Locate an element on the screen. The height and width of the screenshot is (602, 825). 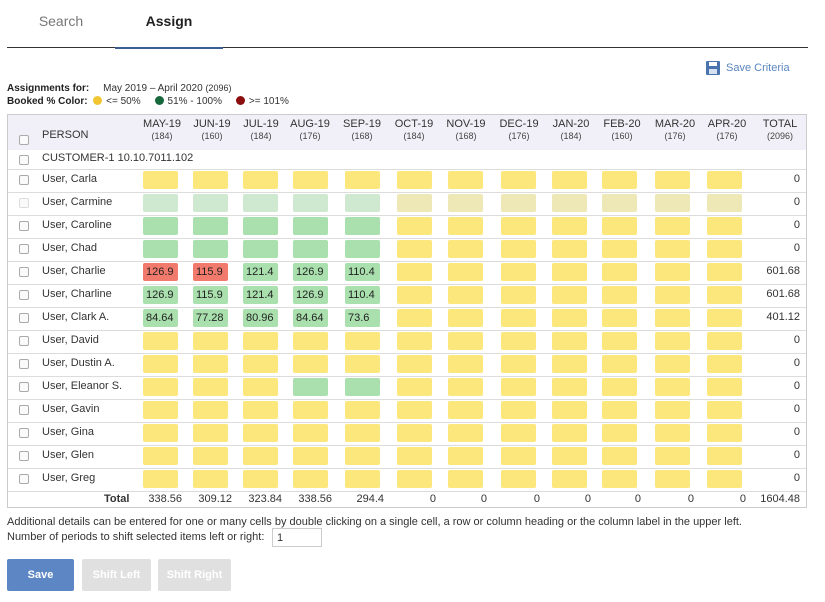
customer-checkbox is located at coordinates (24, 160).